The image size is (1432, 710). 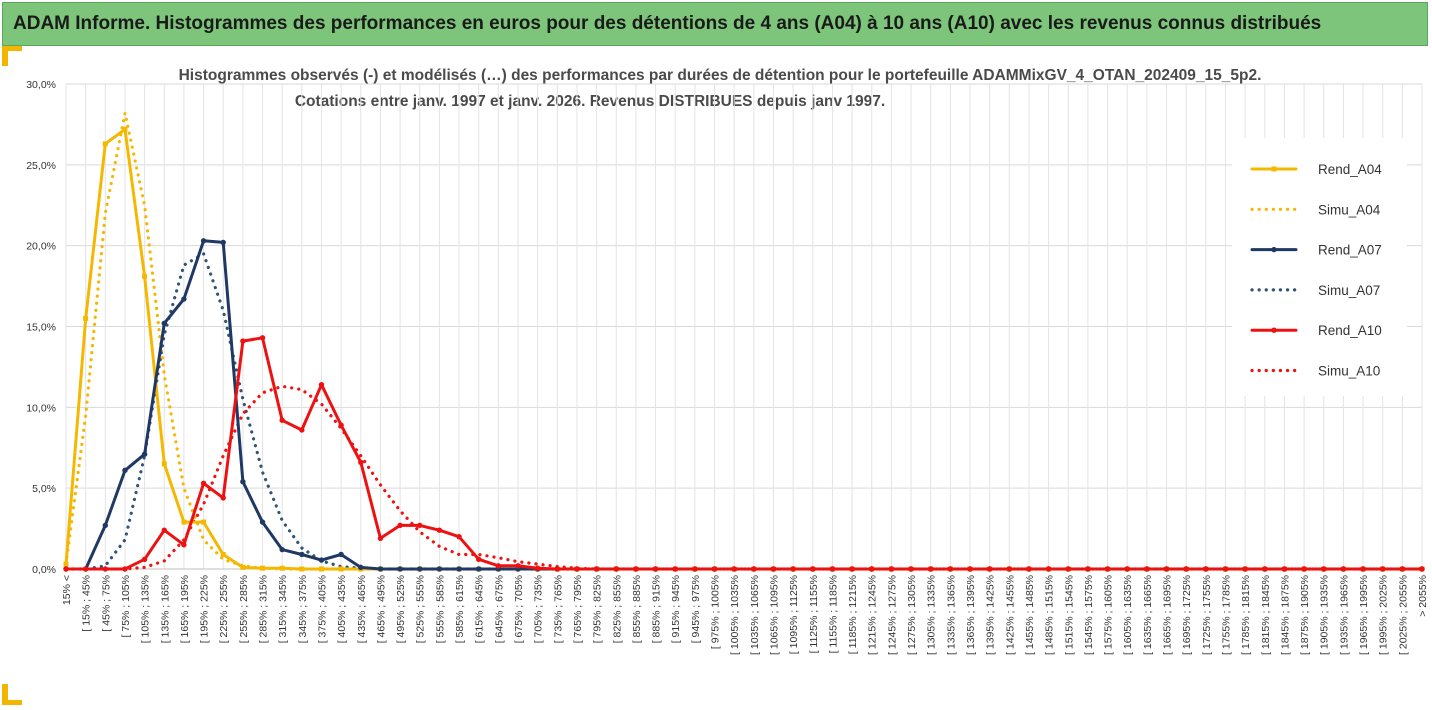 I want to click on x-tick-label: [ 1605% ; 1635%, so click(x=1128, y=615).